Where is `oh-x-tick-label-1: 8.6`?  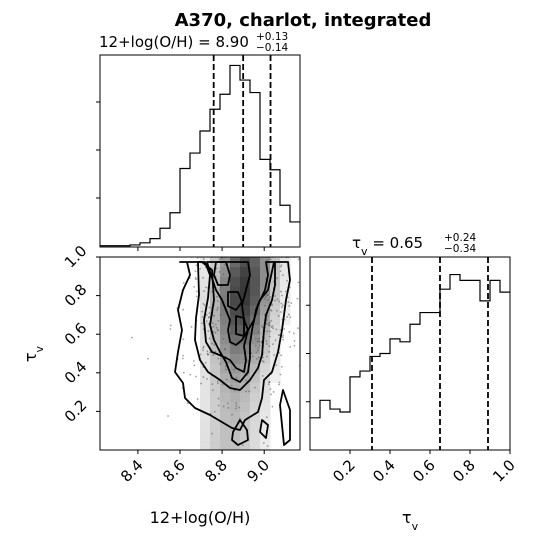
oh-x-tick-label-1: 8.6 is located at coordinates (174, 471).